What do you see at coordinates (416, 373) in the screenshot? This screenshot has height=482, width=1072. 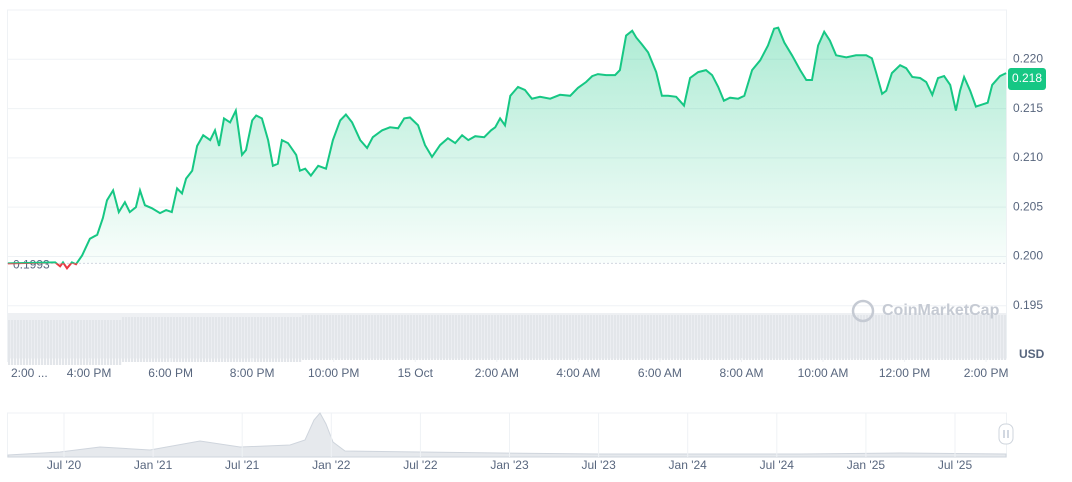 I see `x-tick-label: 15 Oct` at bounding box center [416, 373].